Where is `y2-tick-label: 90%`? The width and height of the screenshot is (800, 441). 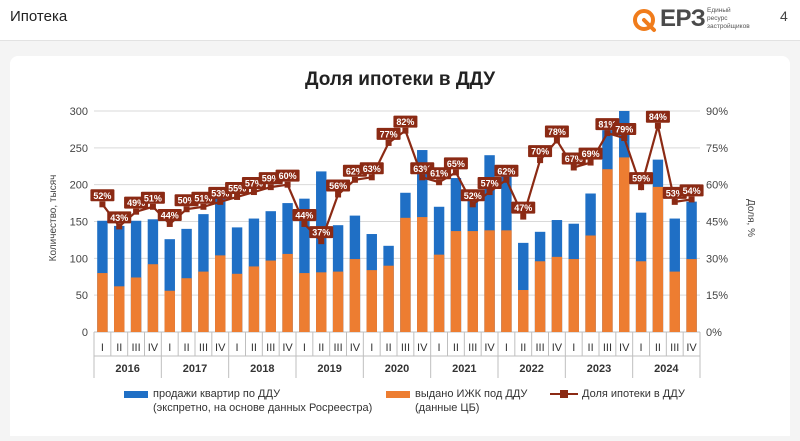
y2-tick-label: 90% is located at coordinates (717, 112).